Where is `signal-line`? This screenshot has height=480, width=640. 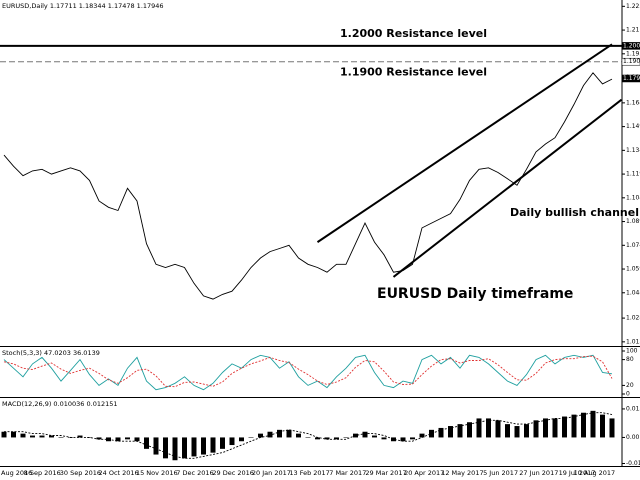
signal-line is located at coordinates (308, 435).